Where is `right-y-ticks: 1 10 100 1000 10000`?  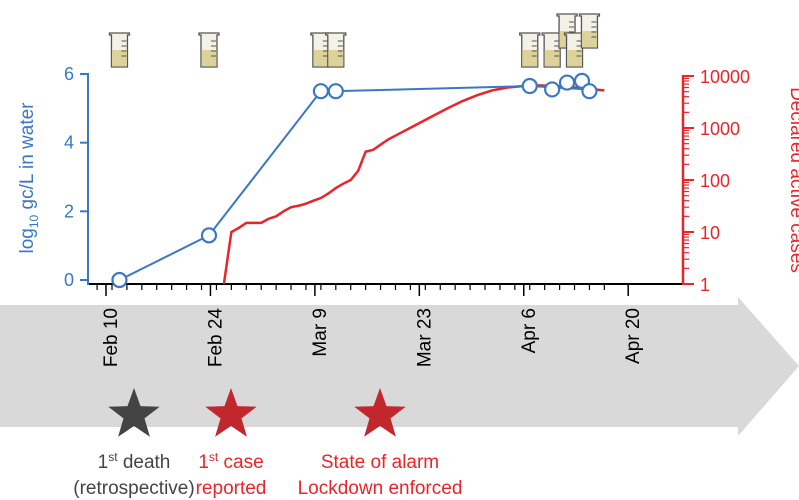
right-y-ticks: 1 10 100 1000 10000 is located at coordinates (716, 181).